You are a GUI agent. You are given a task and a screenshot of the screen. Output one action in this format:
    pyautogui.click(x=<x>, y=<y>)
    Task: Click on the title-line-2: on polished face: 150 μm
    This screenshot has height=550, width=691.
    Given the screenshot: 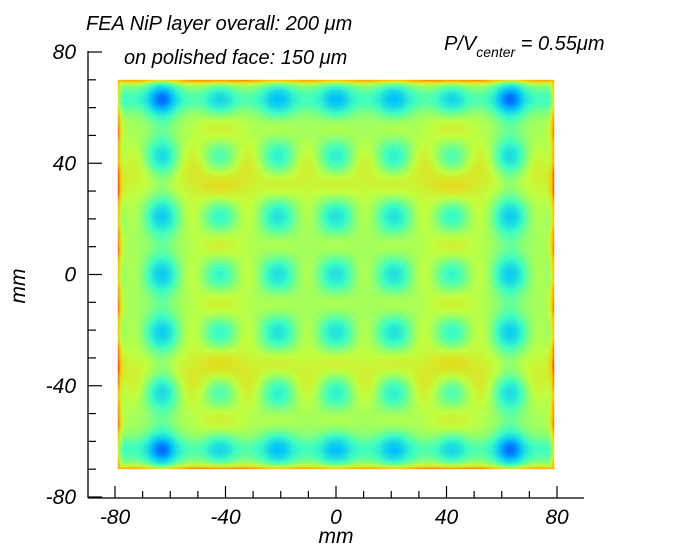 What is the action you would take?
    pyautogui.click(x=235, y=58)
    